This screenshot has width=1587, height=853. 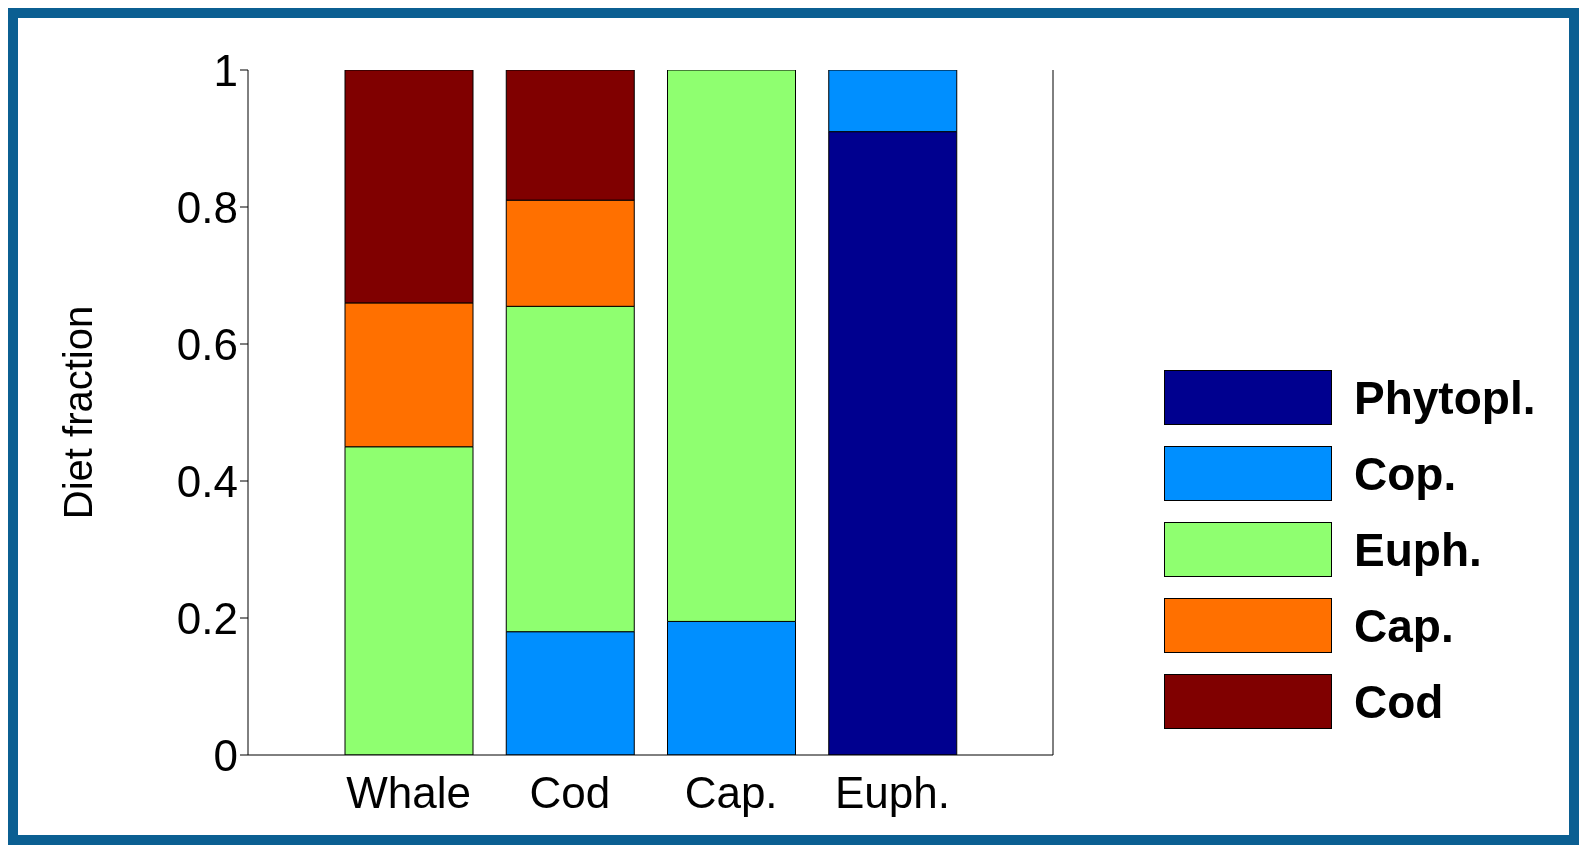 What do you see at coordinates (225, 70) in the screenshot?
I see `y-tick-label: 1` at bounding box center [225, 70].